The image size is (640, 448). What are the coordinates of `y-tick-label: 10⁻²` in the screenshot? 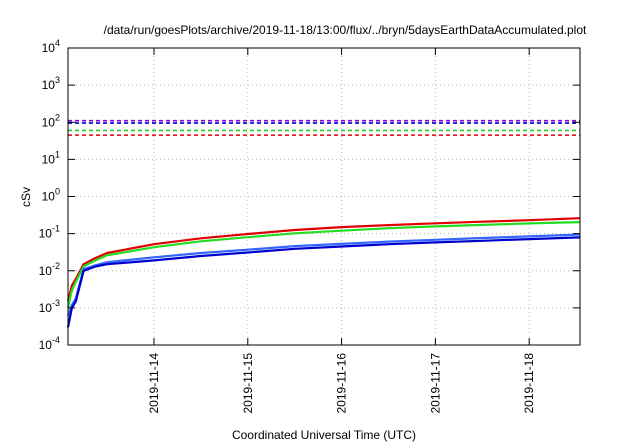 It's located at (49, 269).